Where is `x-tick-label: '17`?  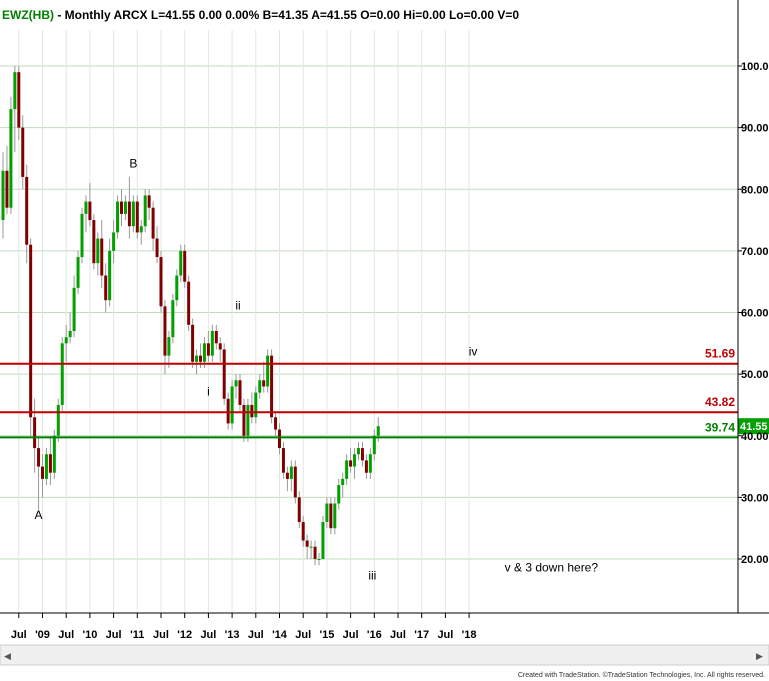
x-tick-label: '17 is located at coordinates (421, 635).